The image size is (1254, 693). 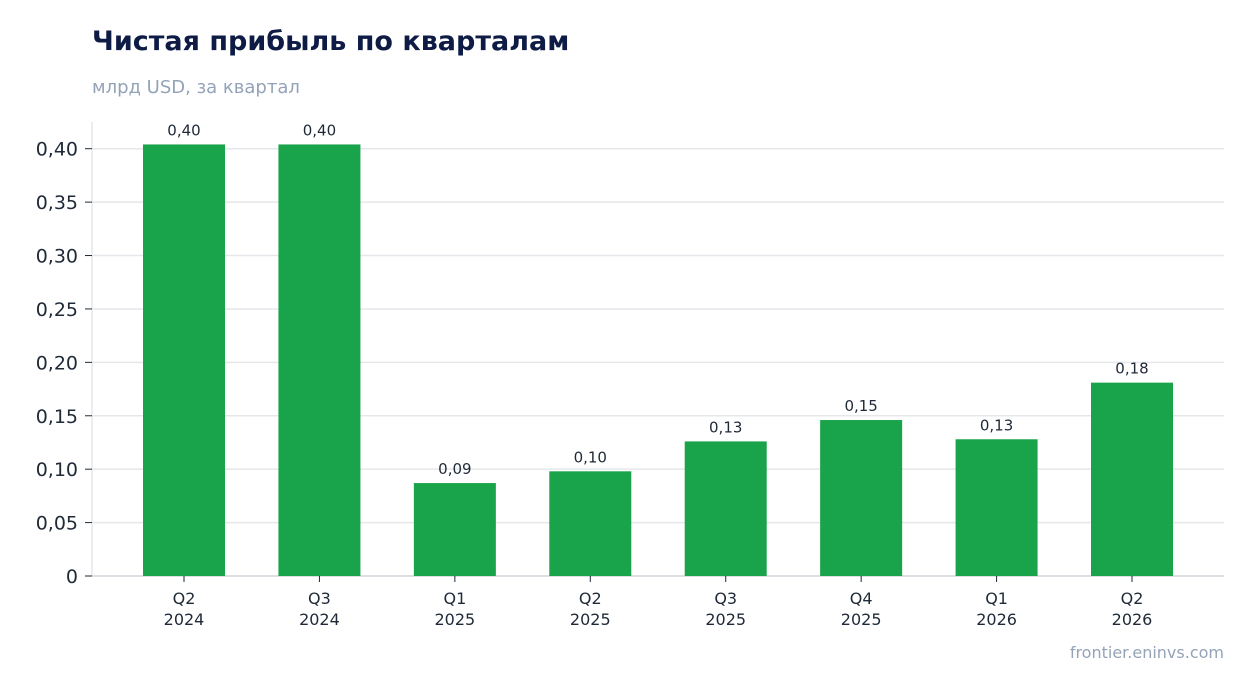 I want to click on chart-title: Чистая прибыль по кварталам, so click(x=331, y=41).